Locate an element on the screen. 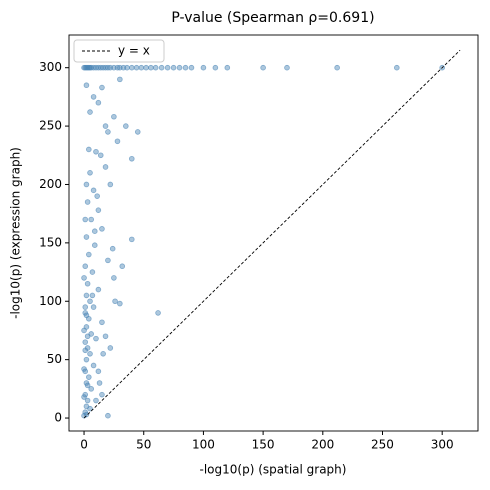 The width and height of the screenshot is (490, 490). y-tick-label: 150 is located at coordinates (50, 242).